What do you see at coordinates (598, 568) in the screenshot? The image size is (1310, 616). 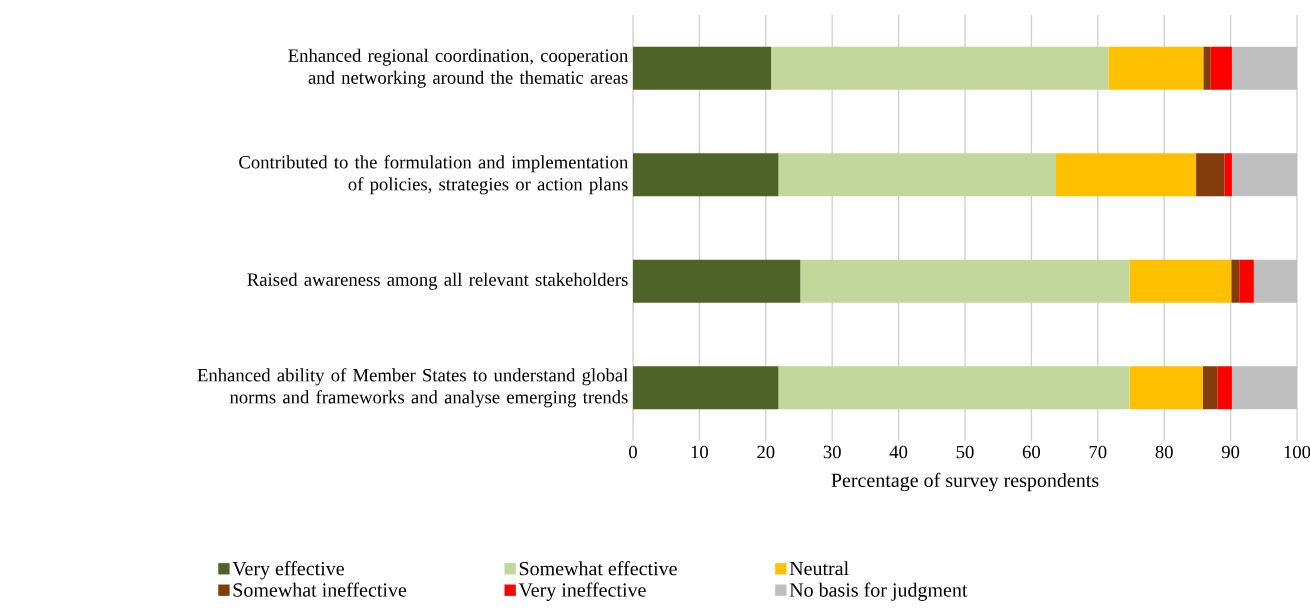 I see `legend-label: Somewhat effective` at bounding box center [598, 568].